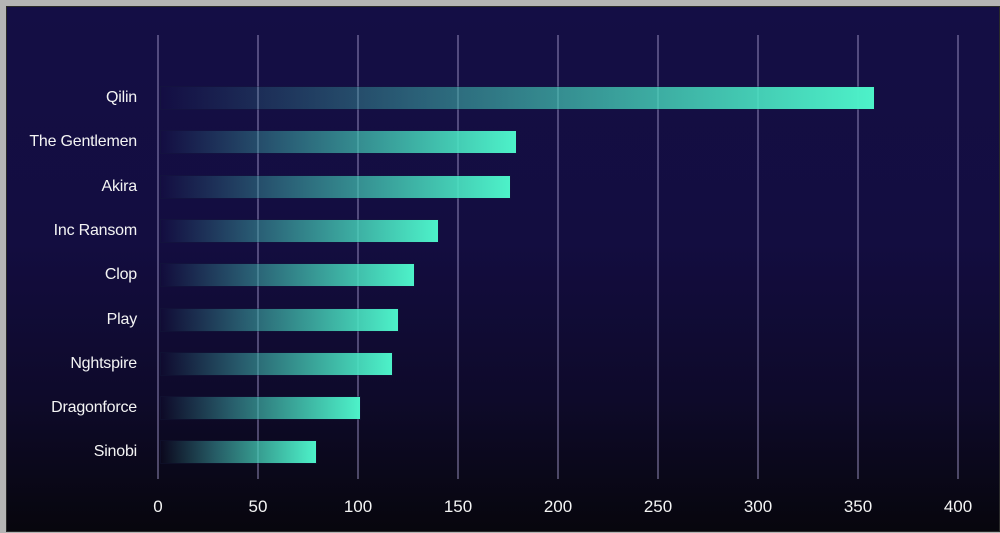 This screenshot has width=1000, height=533. I want to click on x-tick-label: 100, so click(358, 506).